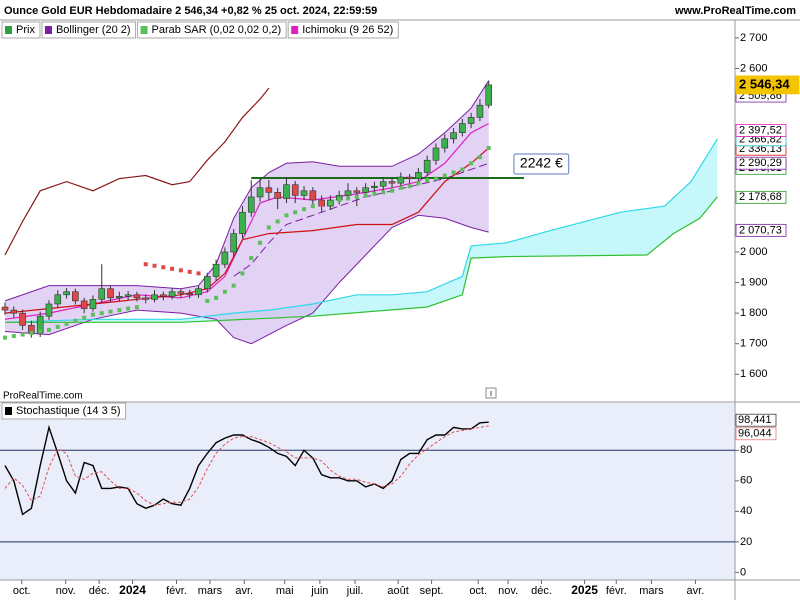  I want to click on price-label: 2 290,29, so click(760, 163).